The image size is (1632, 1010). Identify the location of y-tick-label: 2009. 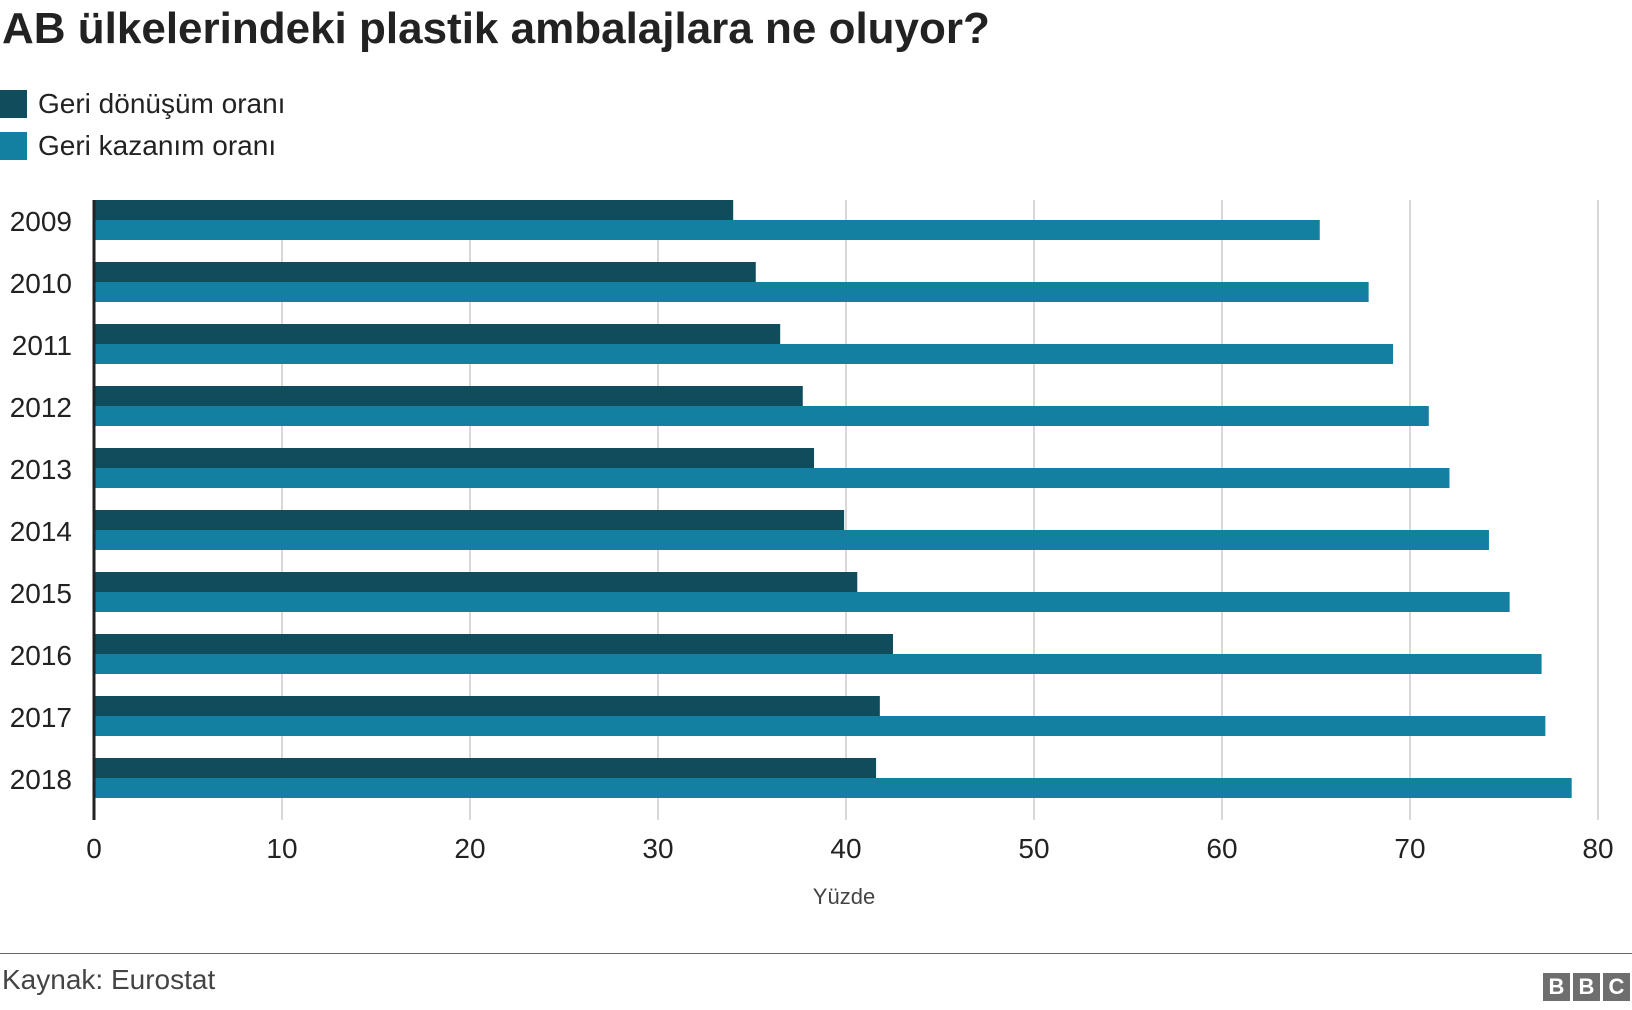
(41, 221).